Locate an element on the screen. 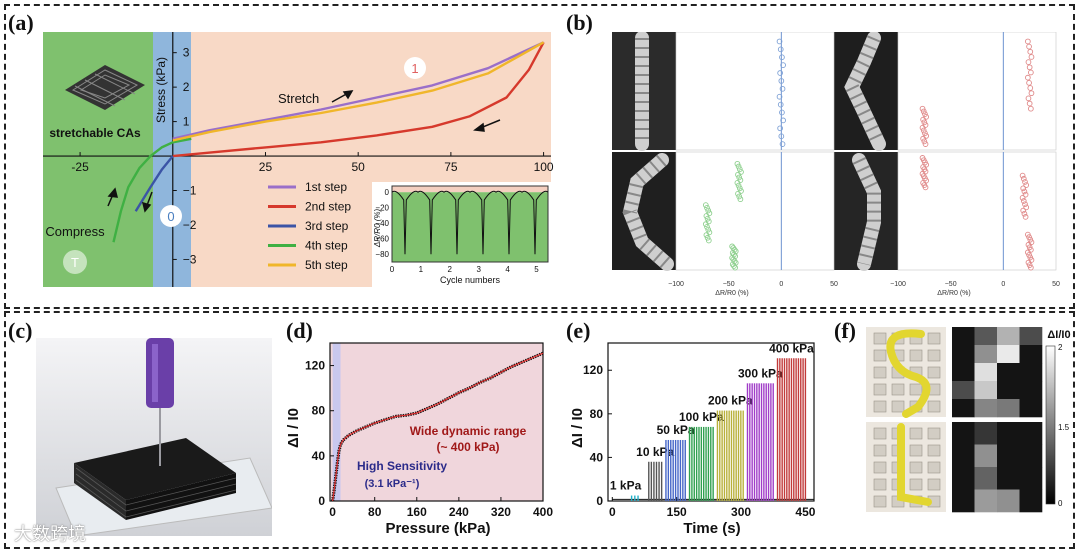 The image size is (1080, 553). b-tube-sketch is located at coordinates (866, 212).